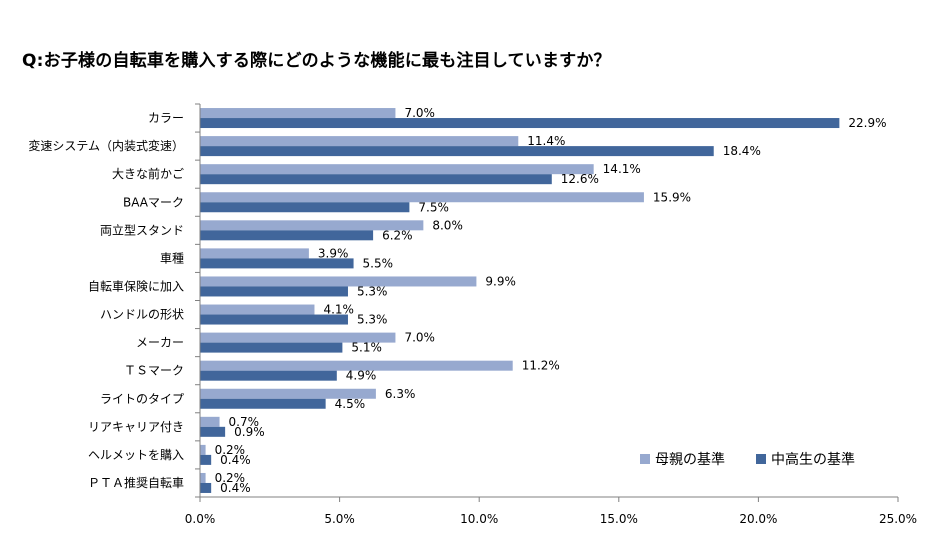 Image resolution: width=938 pixels, height=536 pixels. I want to click on category-label: カラー, so click(166, 118).